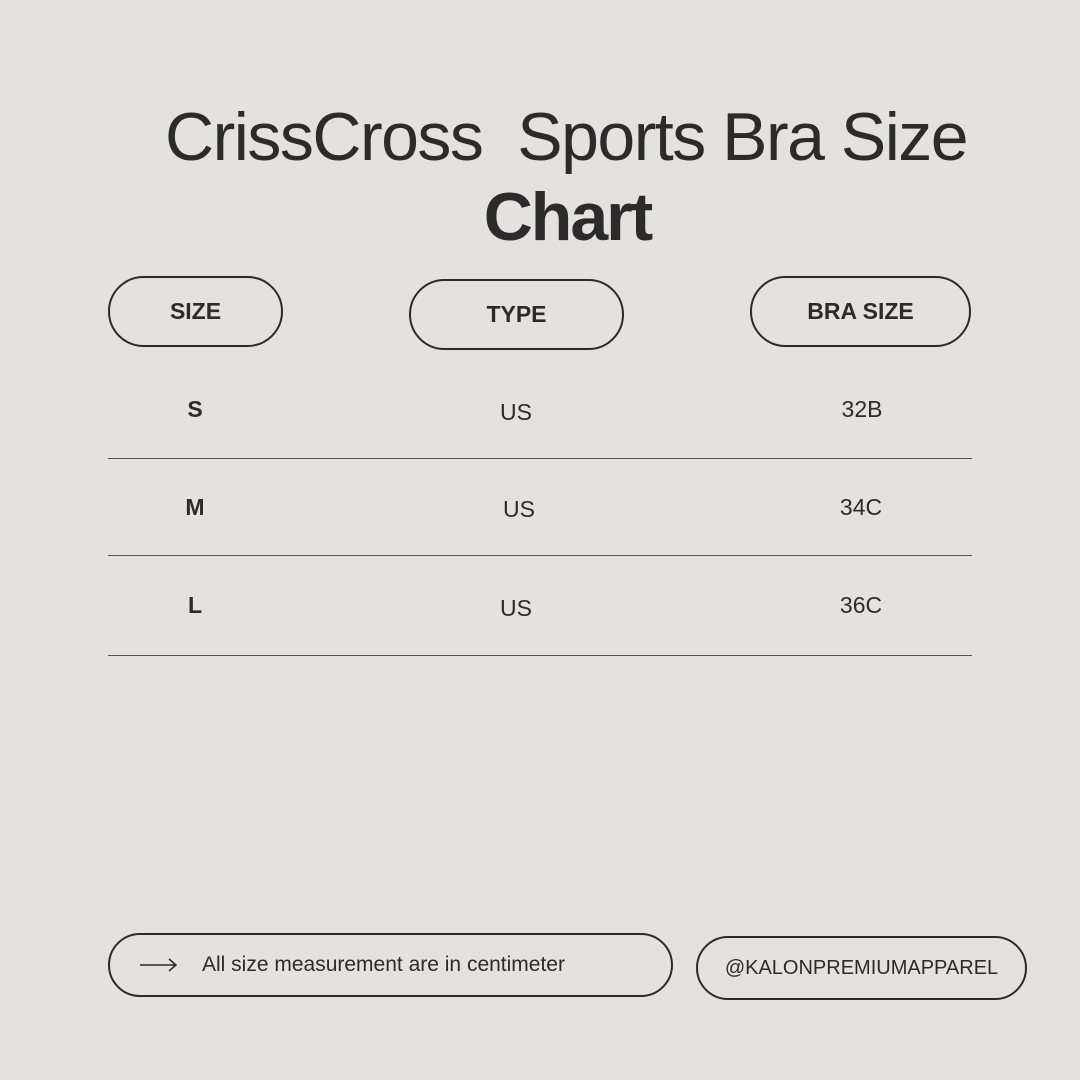 This screenshot has height=1080, width=1080. What do you see at coordinates (383, 964) in the screenshot?
I see `note-text: All size measurement are in centimeter` at bounding box center [383, 964].